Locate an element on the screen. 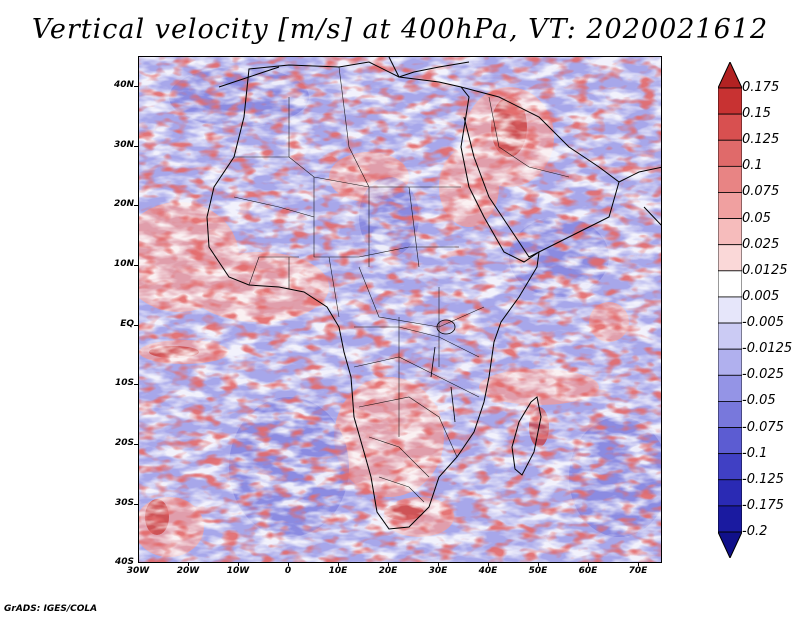  colorbar-label: -0.1 is located at coordinates (755, 453).